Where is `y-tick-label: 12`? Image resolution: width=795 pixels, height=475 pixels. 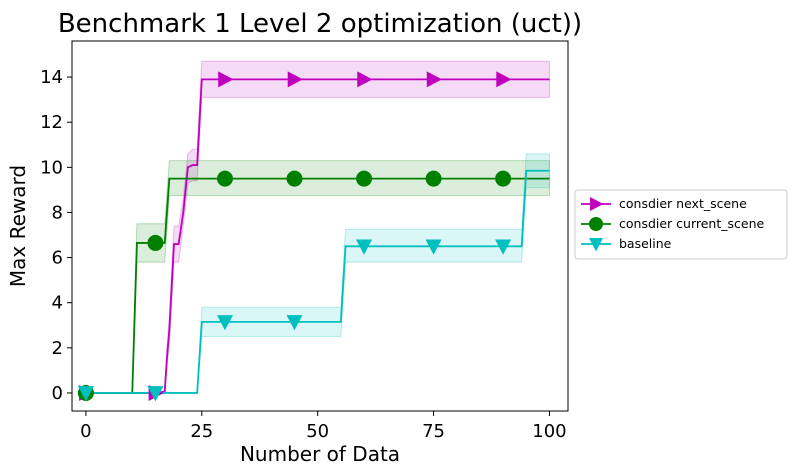
y-tick-label: 12 is located at coordinates (51, 122).